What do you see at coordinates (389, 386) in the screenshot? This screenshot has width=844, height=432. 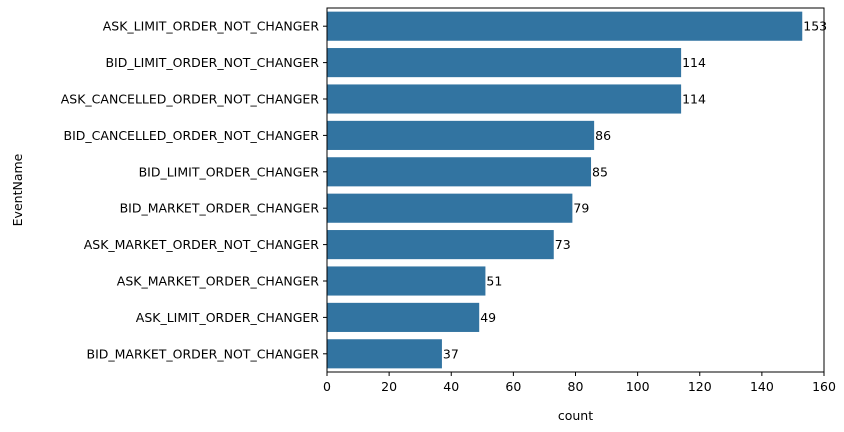 I see `x-tick-label: 20` at bounding box center [389, 386].